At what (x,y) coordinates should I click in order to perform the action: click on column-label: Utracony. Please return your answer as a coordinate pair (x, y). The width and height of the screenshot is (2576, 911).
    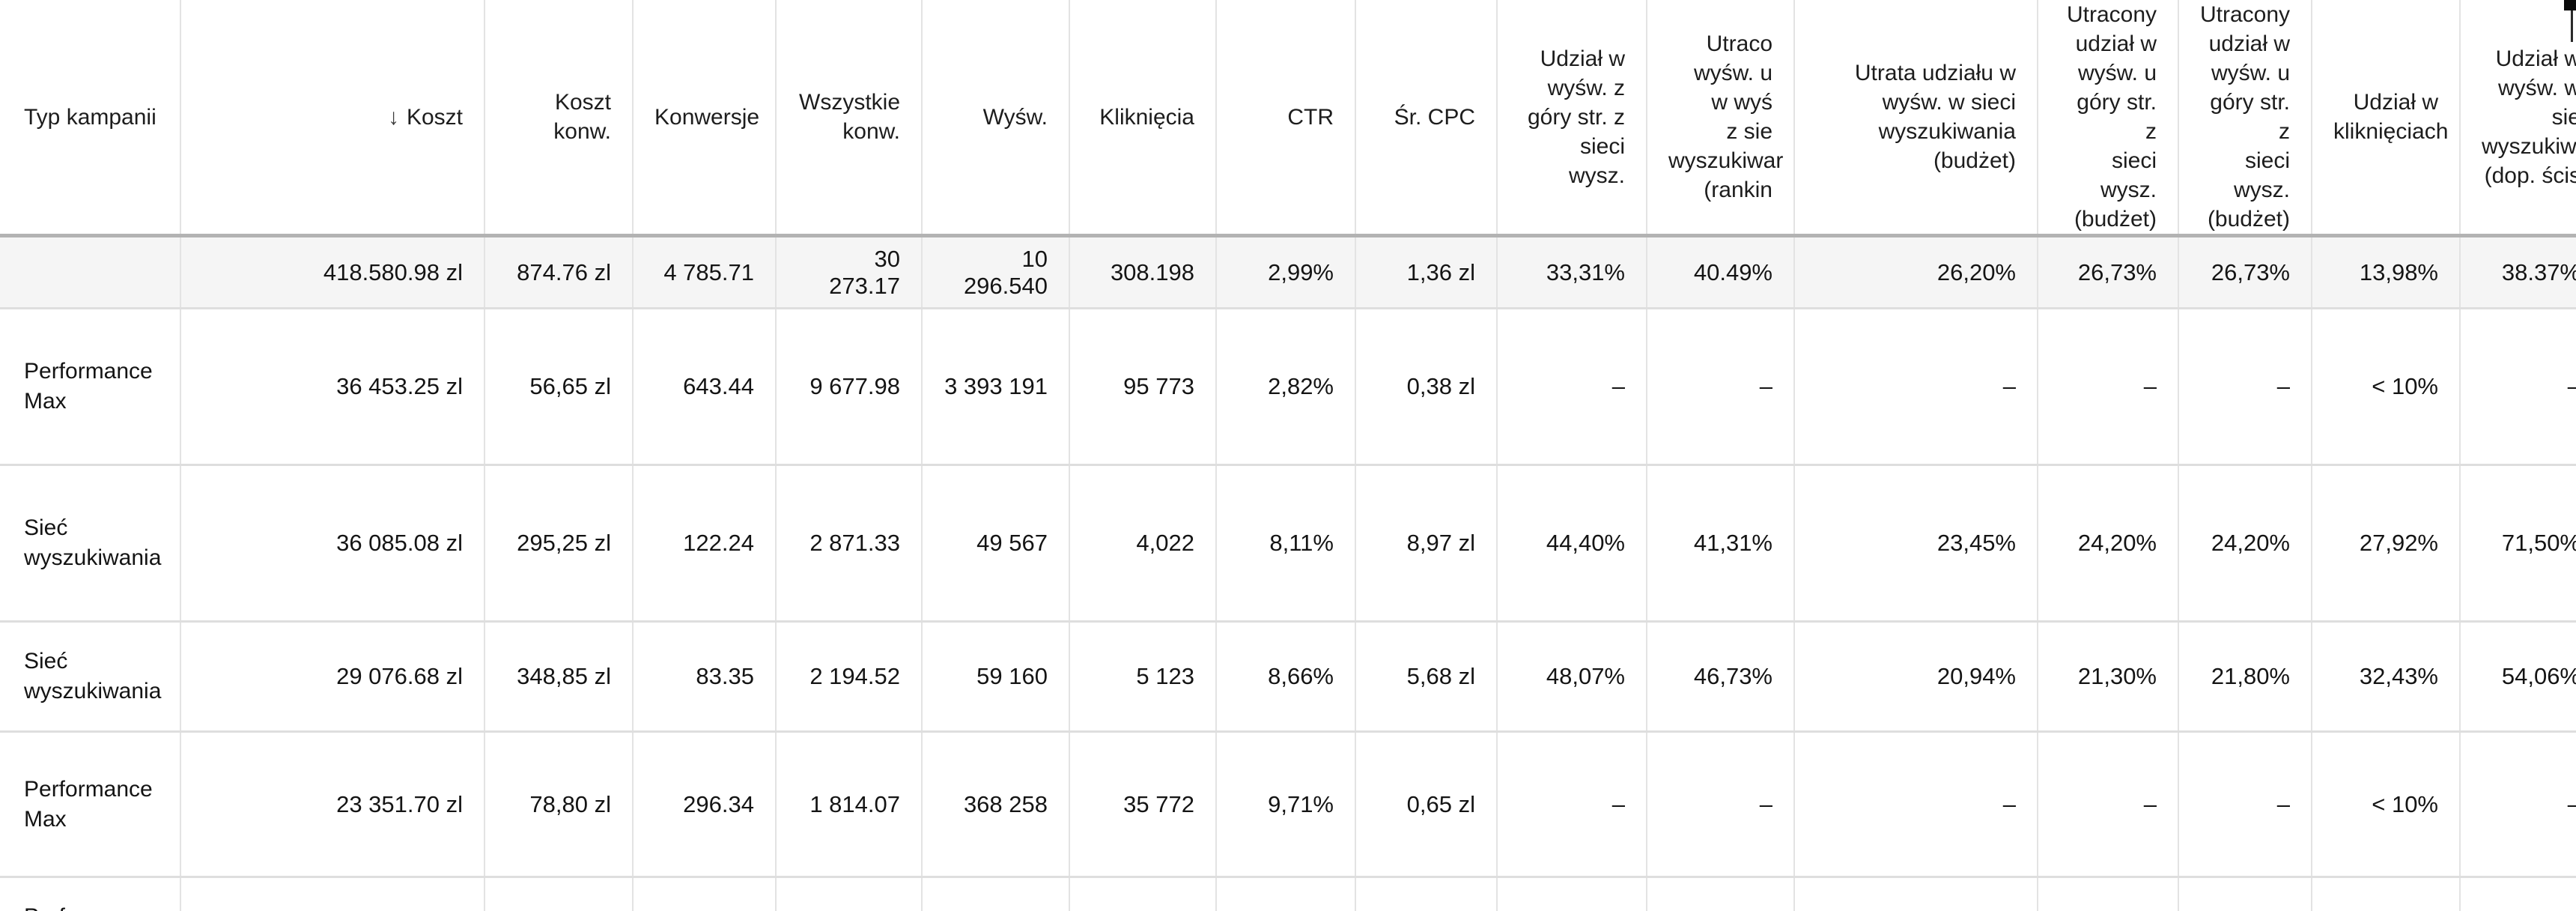
    Looking at the image, I should click on (2111, 15).